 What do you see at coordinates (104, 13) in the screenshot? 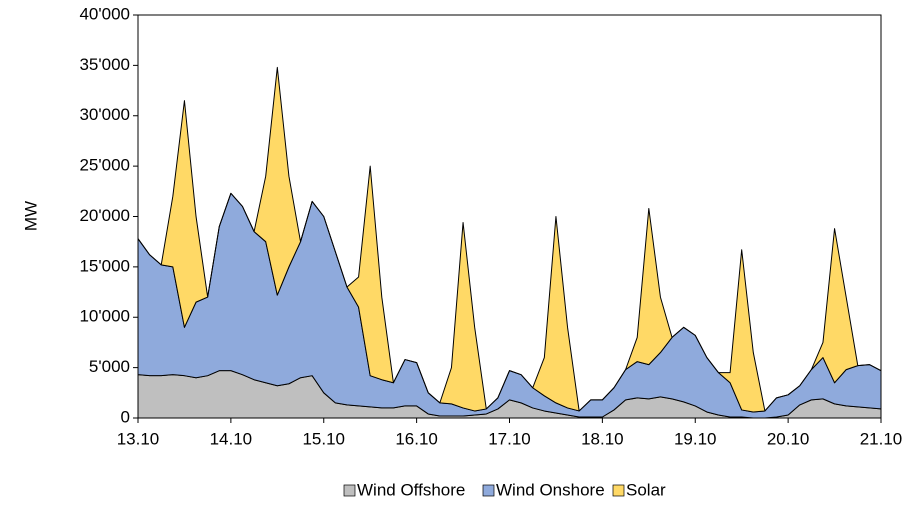
I see `y-tick-label: 40'000` at bounding box center [104, 13].